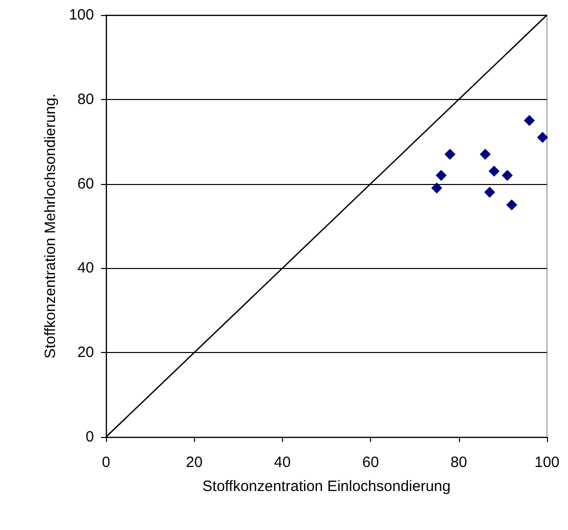 The image size is (568, 530). Describe the element at coordinates (106, 462) in the screenshot. I see `x-tick-label: 0` at that location.